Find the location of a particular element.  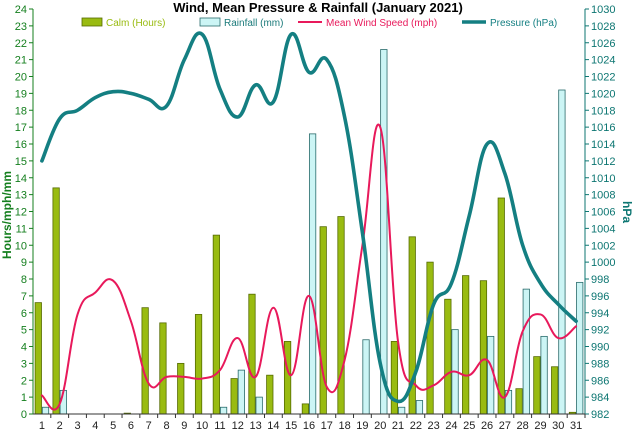

y-right-tick-label: 1016 is located at coordinates (603, 128).